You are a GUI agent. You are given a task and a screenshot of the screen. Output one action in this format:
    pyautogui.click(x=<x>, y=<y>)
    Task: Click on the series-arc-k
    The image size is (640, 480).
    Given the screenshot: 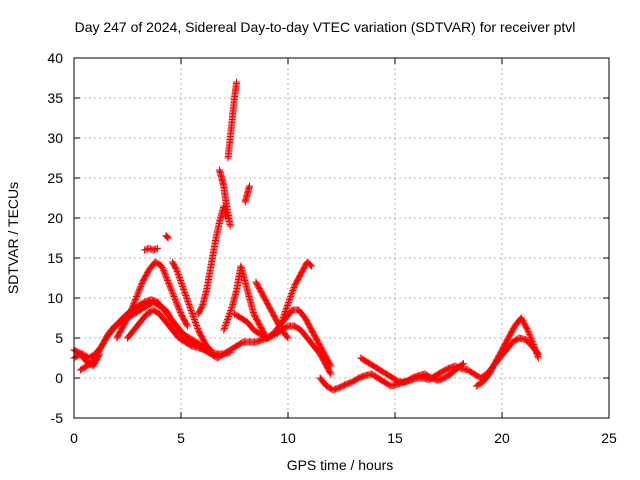 What is the action you would take?
    pyautogui.click(x=247, y=194)
    